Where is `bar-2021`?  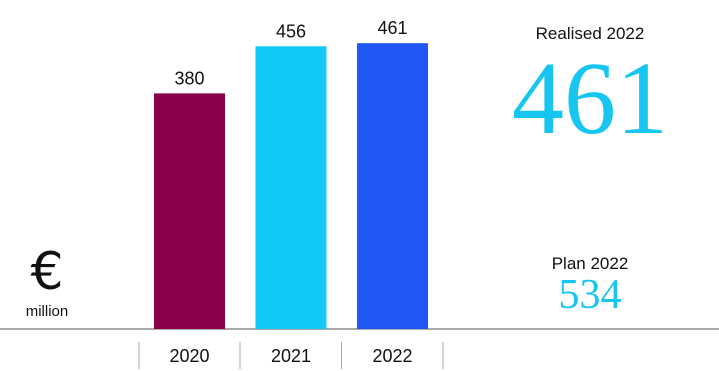
bar-2021 is located at coordinates (291, 187).